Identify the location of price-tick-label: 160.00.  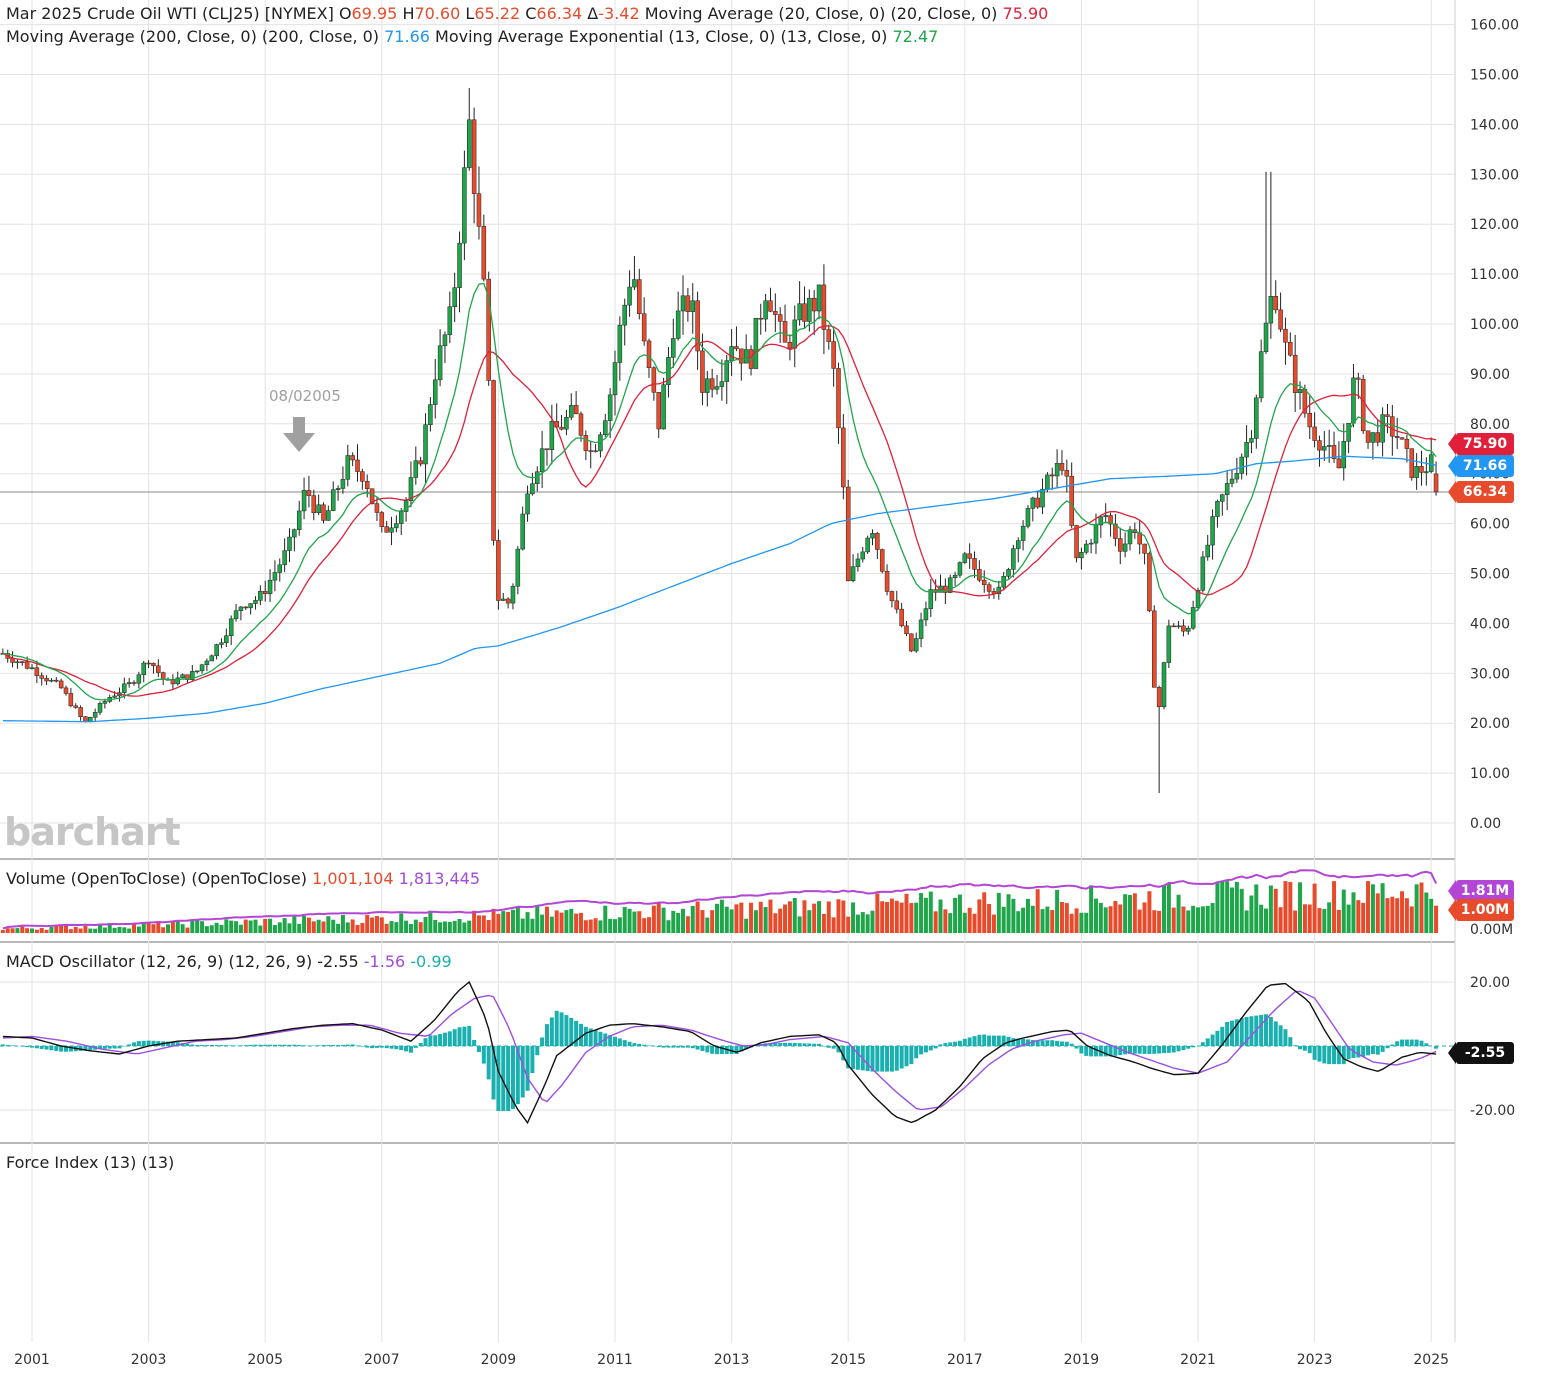
(1494, 26).